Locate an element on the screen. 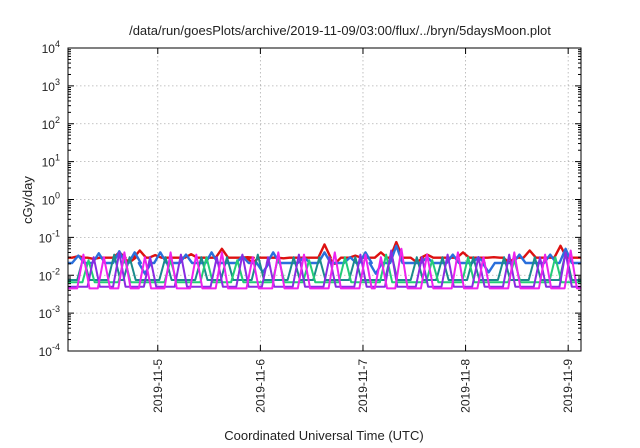 Image resolution: width=640 pixels, height=448 pixels. y-tick-label: 10⁰ is located at coordinates (51, 199).